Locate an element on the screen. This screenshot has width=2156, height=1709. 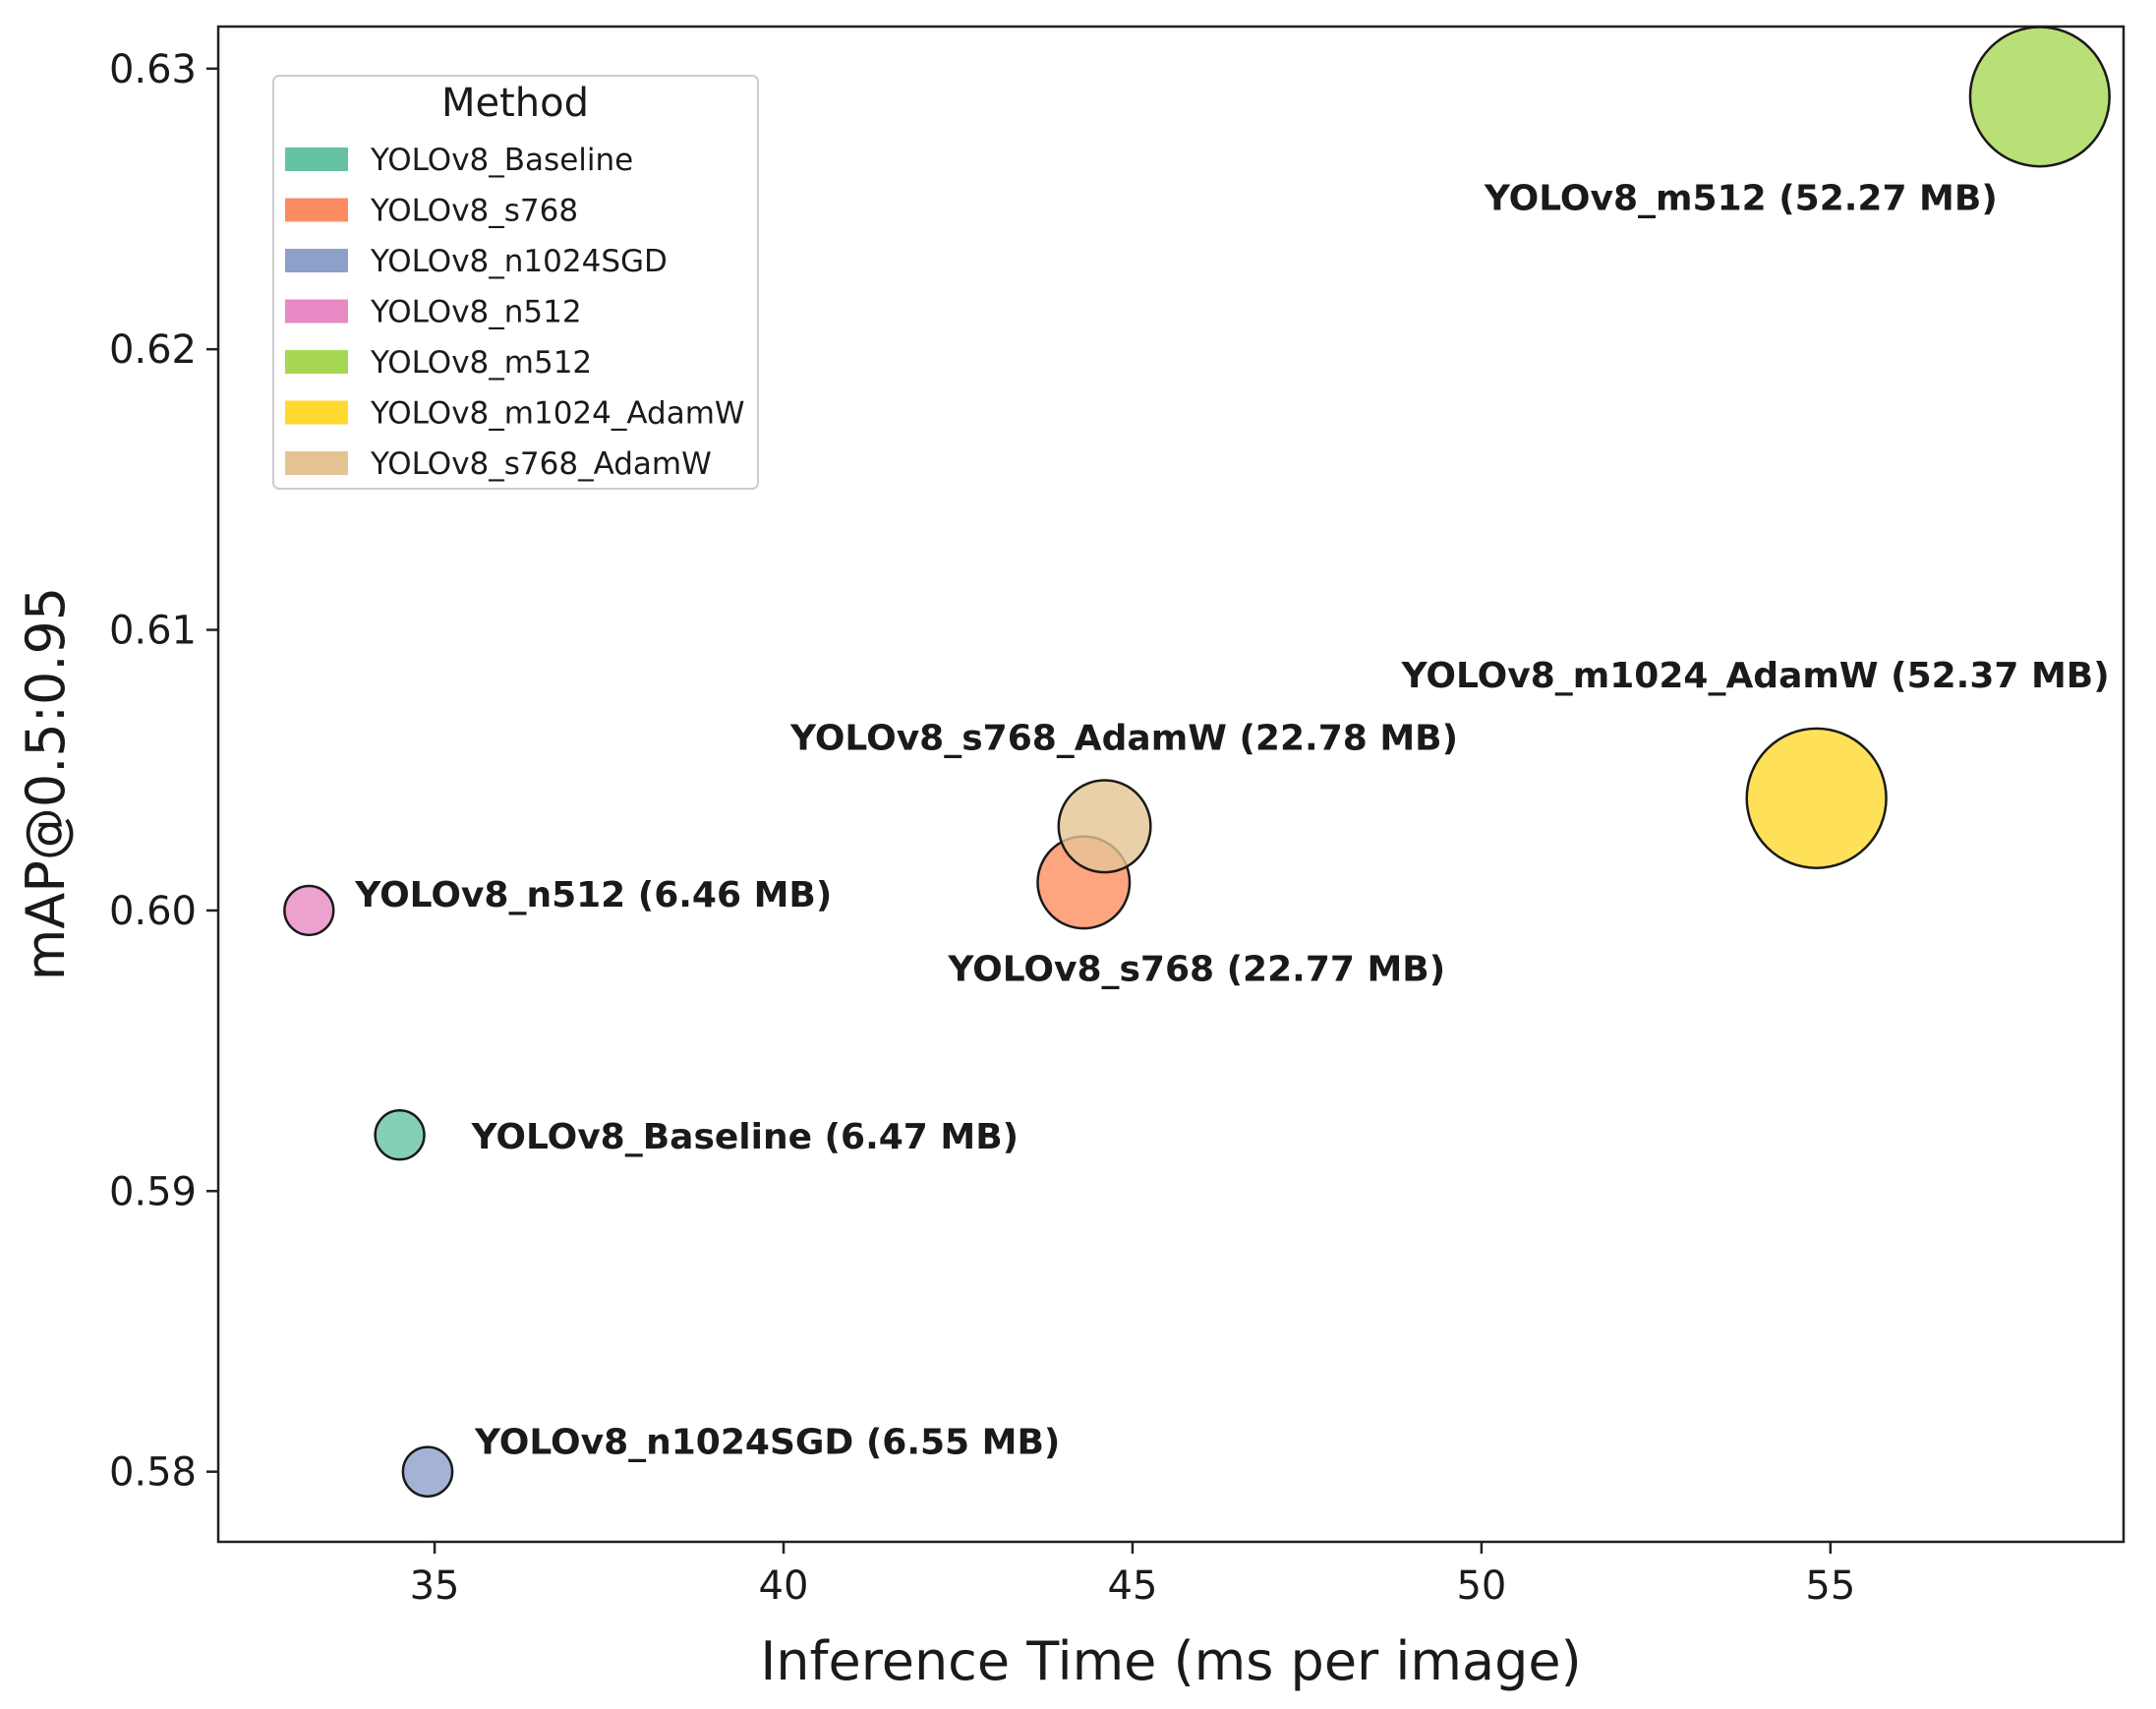
legend-entry-label: YOLOv8_n512 is located at coordinates (476, 312).